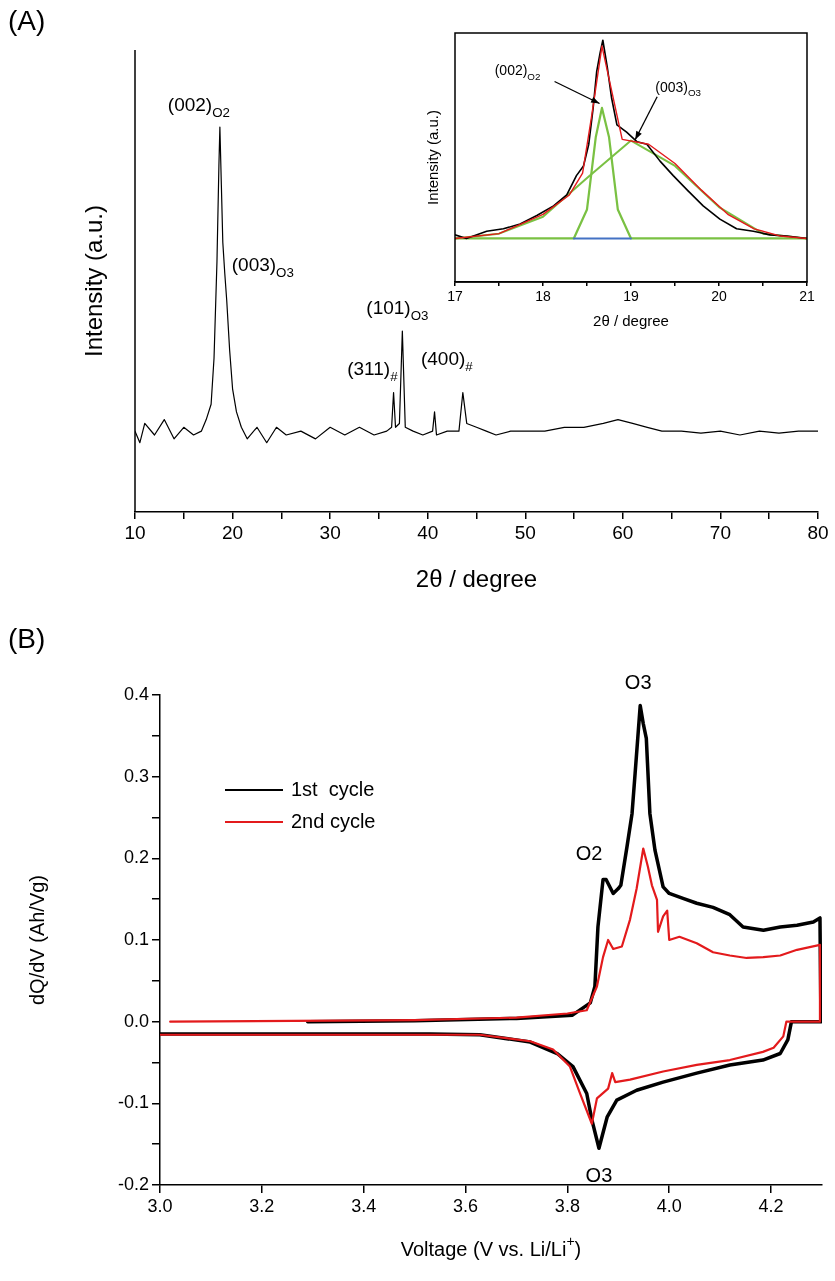  What do you see at coordinates (27, 20) in the screenshot?
I see `chart-title: (A)` at bounding box center [27, 20].